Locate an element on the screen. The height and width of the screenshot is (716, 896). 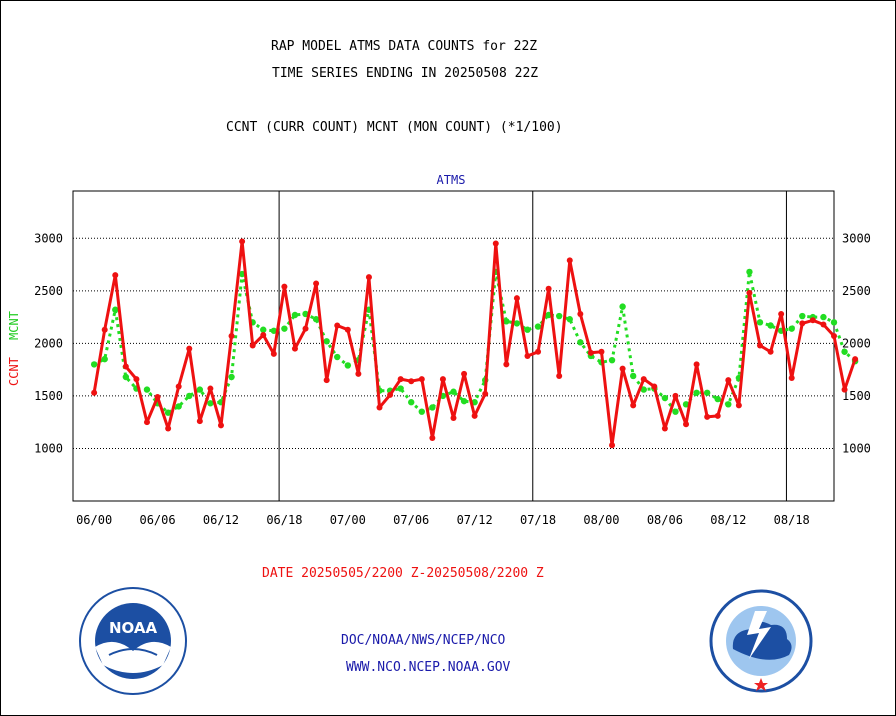
y-tick-label-right: 2000 is located at coordinates (856, 343).